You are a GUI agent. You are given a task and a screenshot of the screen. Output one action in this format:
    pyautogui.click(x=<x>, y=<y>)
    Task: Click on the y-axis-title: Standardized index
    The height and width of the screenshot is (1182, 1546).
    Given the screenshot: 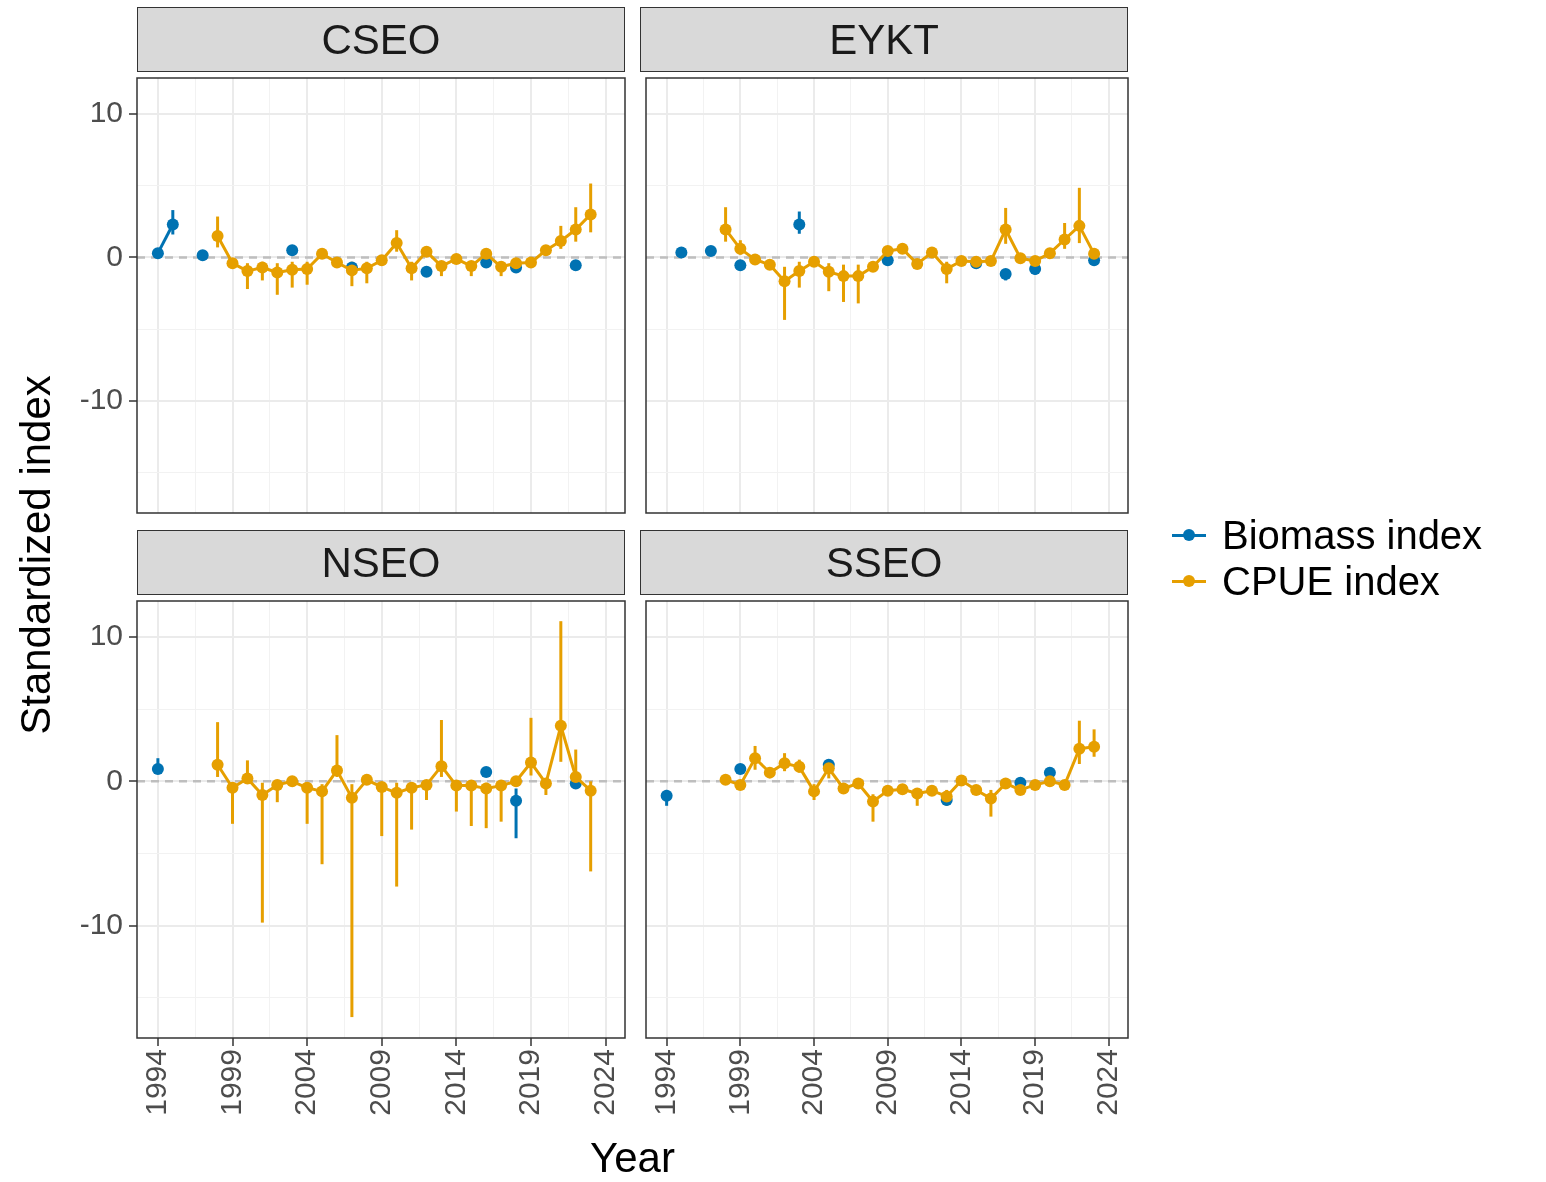 What is the action you would take?
    pyautogui.click(x=35, y=555)
    